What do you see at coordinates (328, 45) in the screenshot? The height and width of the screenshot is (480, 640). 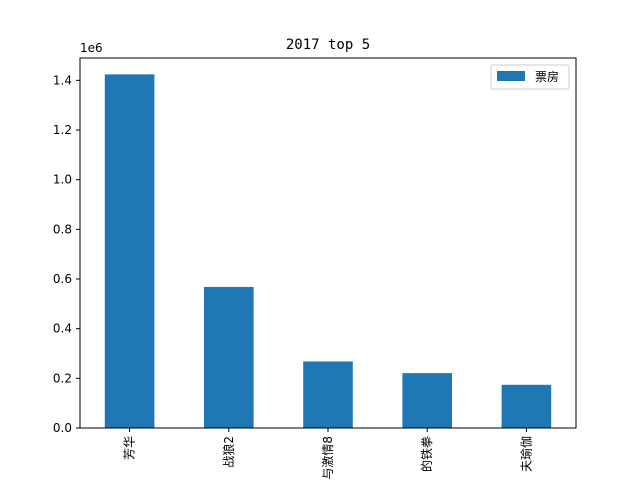 I see `chart-title: 2017 top 5` at bounding box center [328, 45].